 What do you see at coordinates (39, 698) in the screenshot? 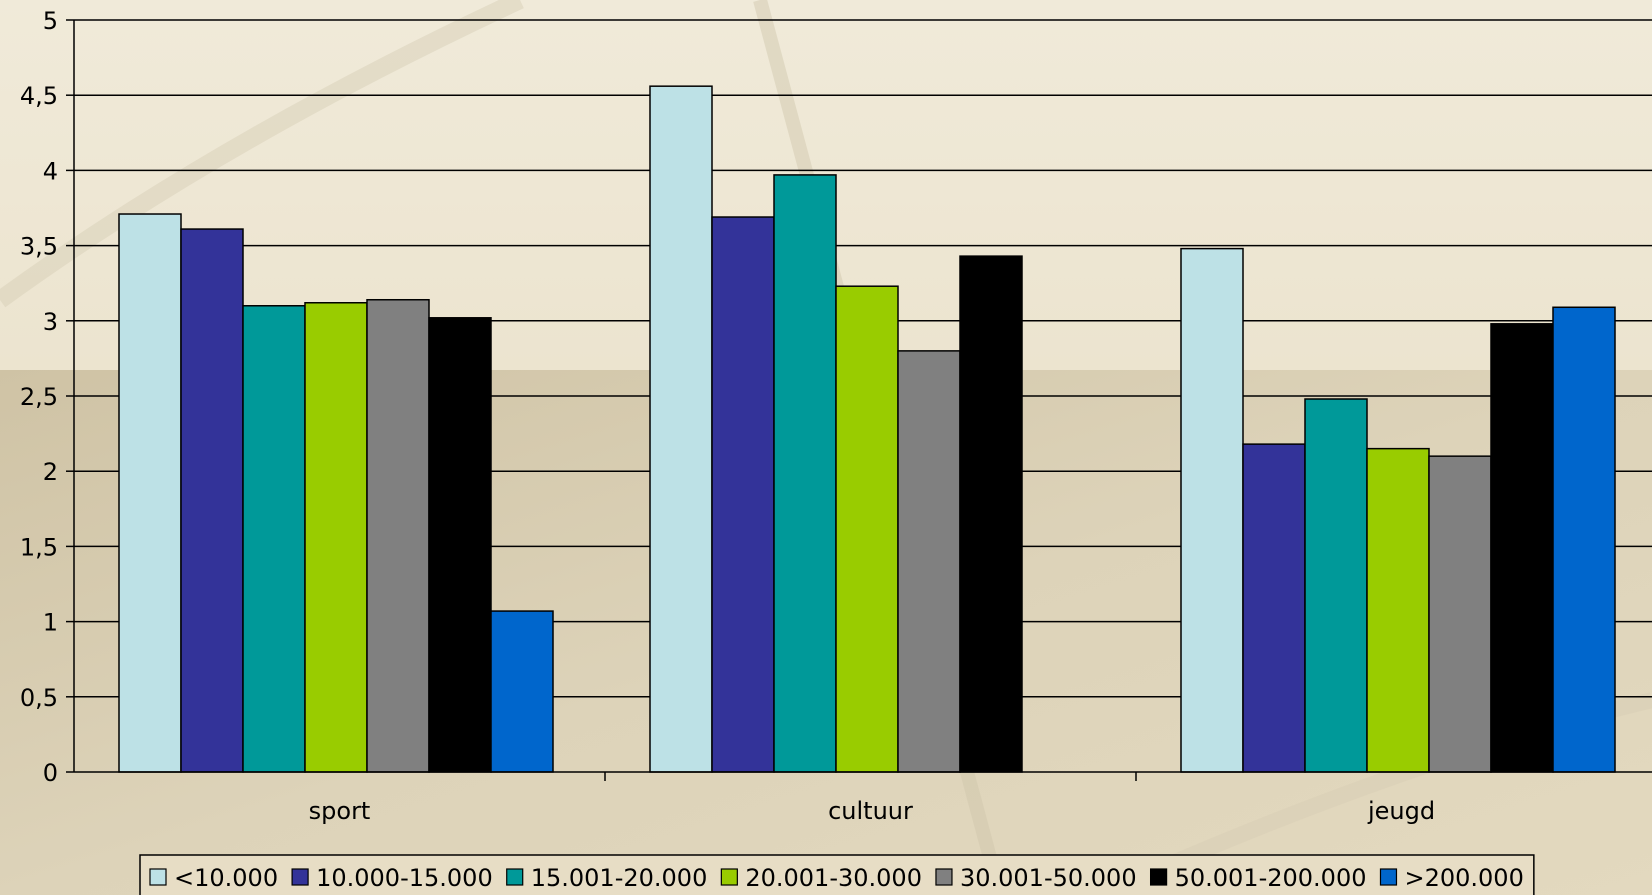
I see `y-tick-label: 0,5` at bounding box center [39, 698].